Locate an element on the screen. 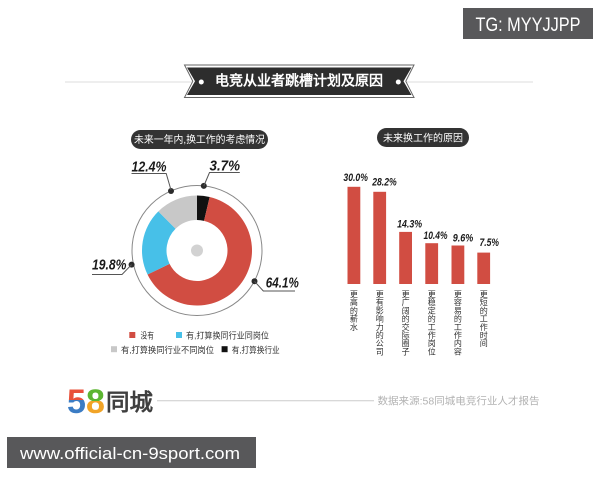 Image resolution: width=600 pixels, height=480 pixels. svg-text: 12.4% is located at coordinates (149, 167).